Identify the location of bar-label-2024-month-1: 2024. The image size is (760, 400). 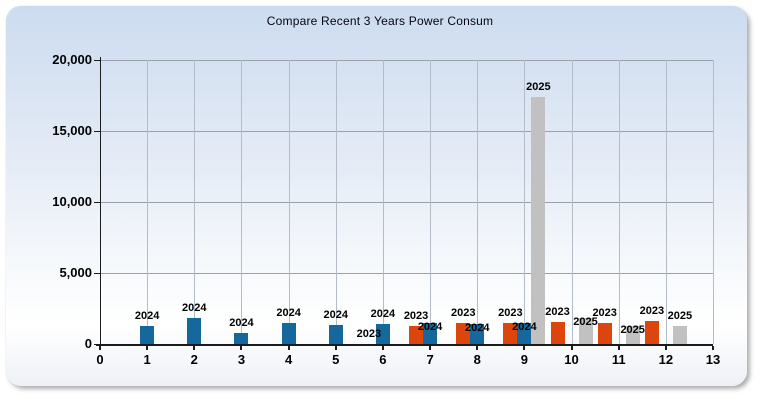
(147, 315).